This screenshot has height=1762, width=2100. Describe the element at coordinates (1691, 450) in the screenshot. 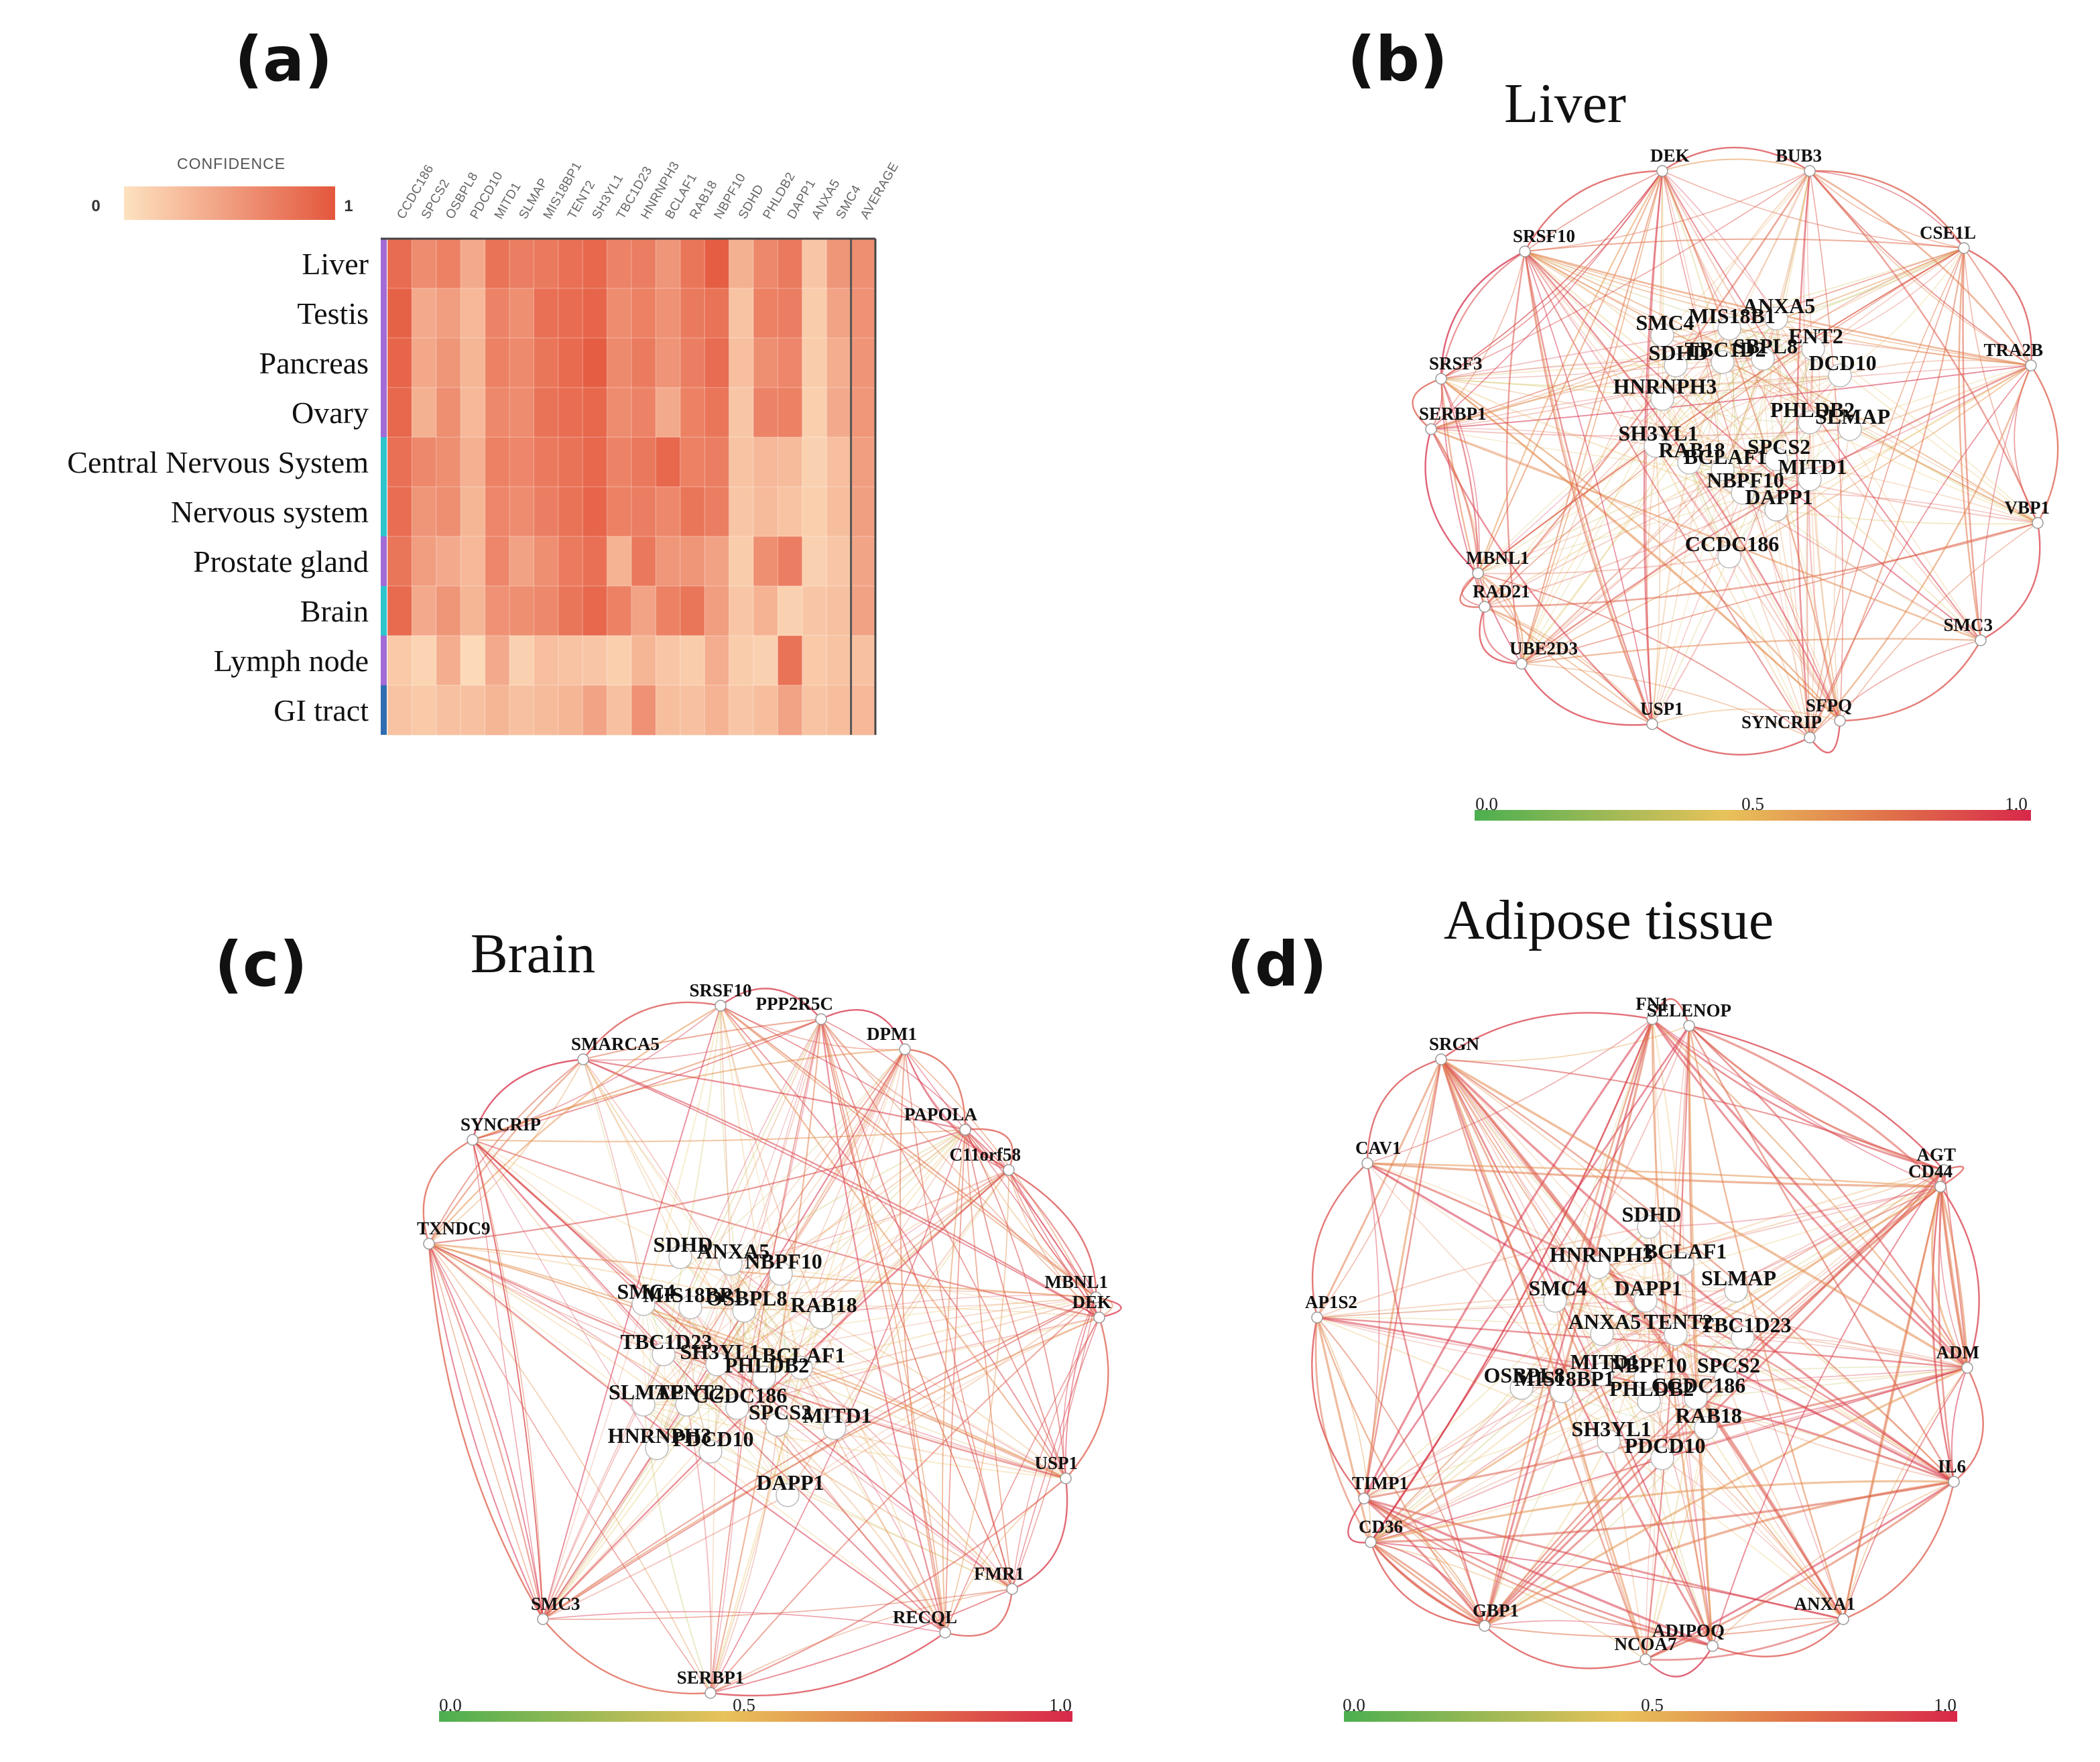

I see `network-node-label: RAB18` at that location.